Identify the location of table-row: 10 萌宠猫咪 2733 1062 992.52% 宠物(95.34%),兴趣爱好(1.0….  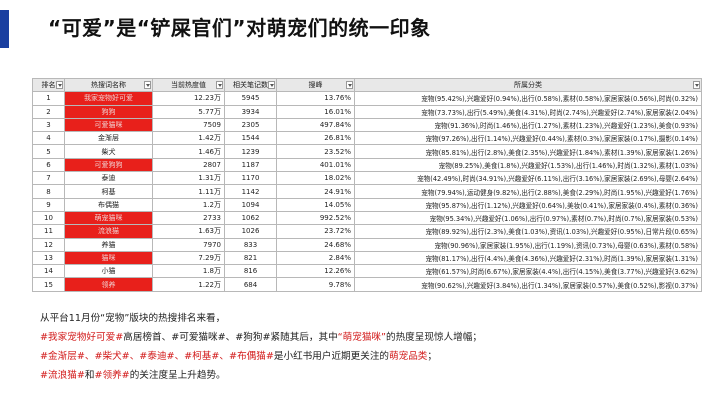
(367, 218).